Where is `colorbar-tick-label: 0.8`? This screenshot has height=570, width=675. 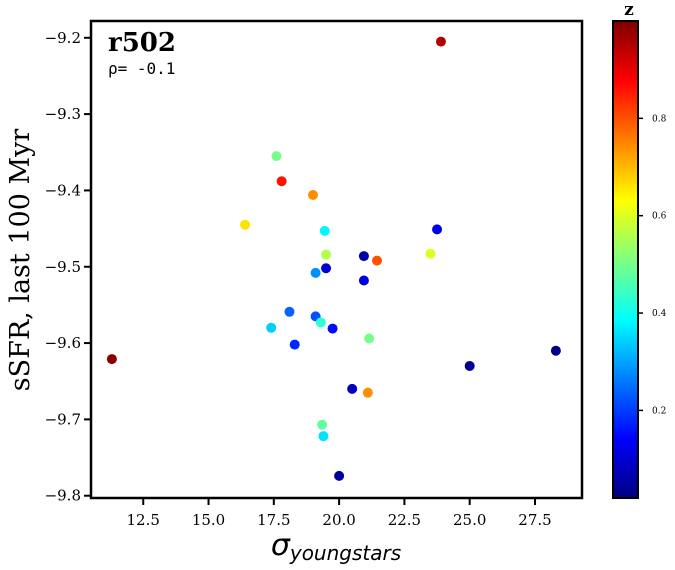 colorbar-tick-label: 0.8 is located at coordinates (659, 119).